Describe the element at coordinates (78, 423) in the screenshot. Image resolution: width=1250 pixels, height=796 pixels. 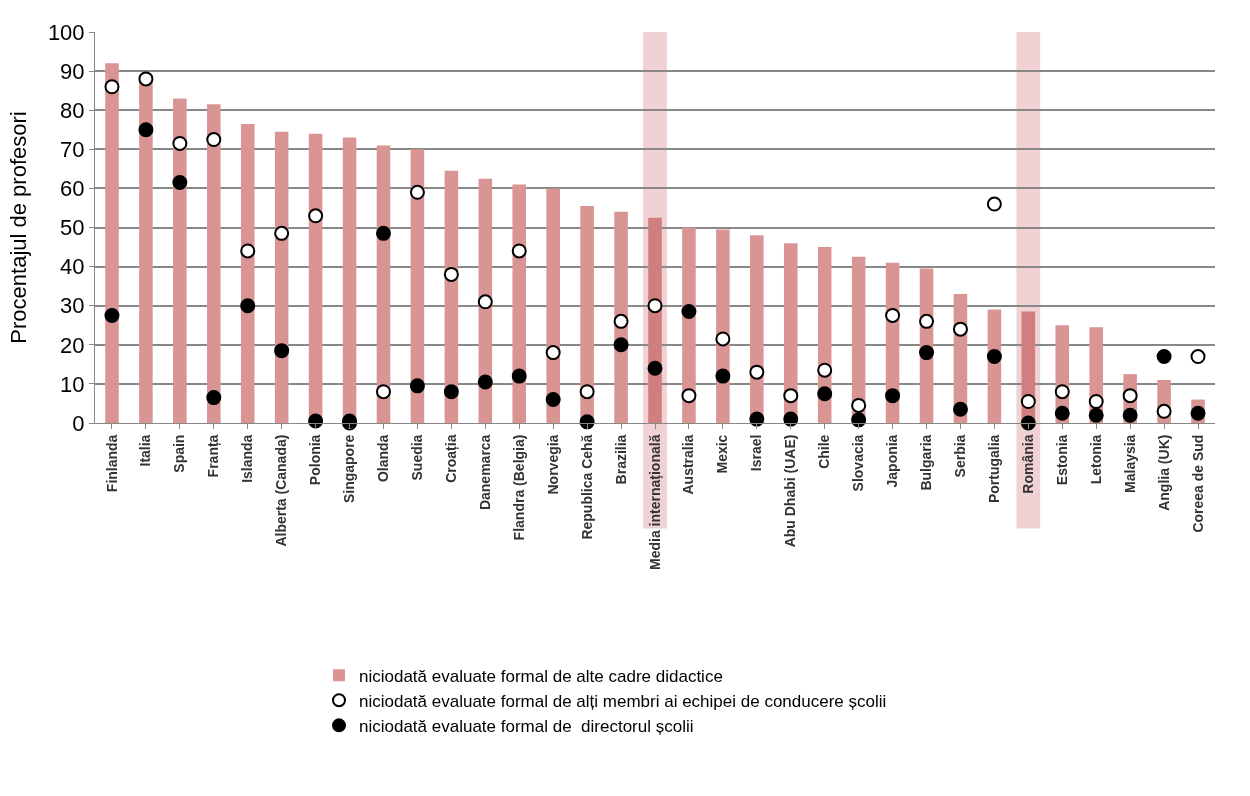
I see `y-tick-label: 0` at that location.